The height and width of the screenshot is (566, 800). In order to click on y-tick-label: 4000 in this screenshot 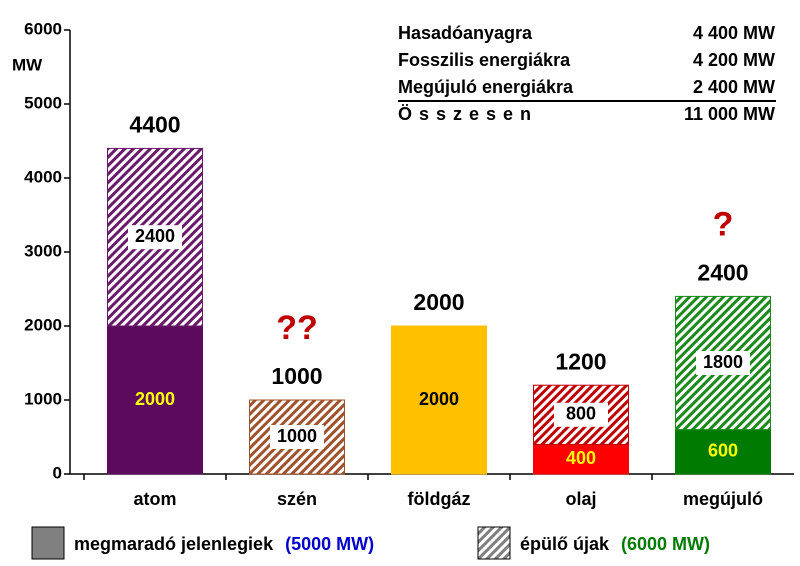, I will do `click(43, 176)`.